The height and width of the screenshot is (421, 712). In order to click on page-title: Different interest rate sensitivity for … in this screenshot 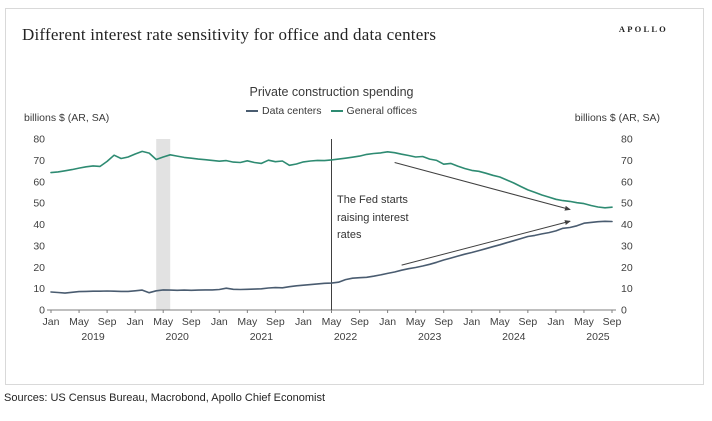, I will do `click(229, 34)`.